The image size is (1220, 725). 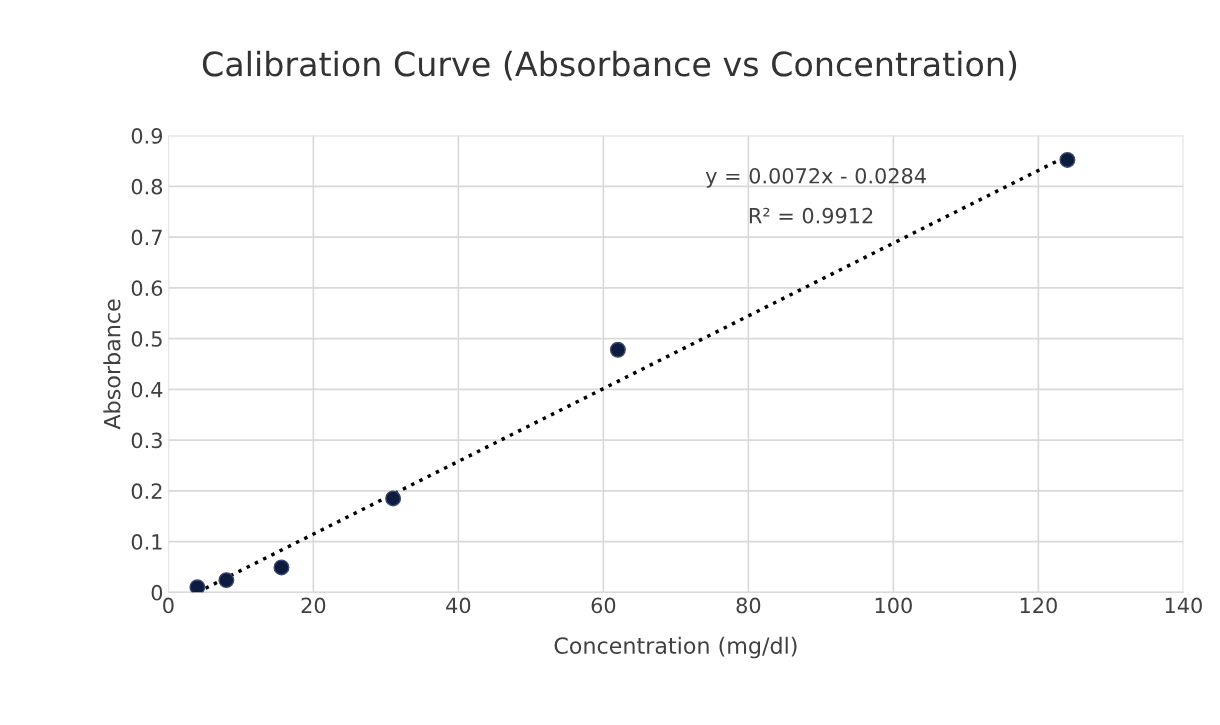 I want to click on annotation: R² = 0.9912, so click(x=811, y=215).